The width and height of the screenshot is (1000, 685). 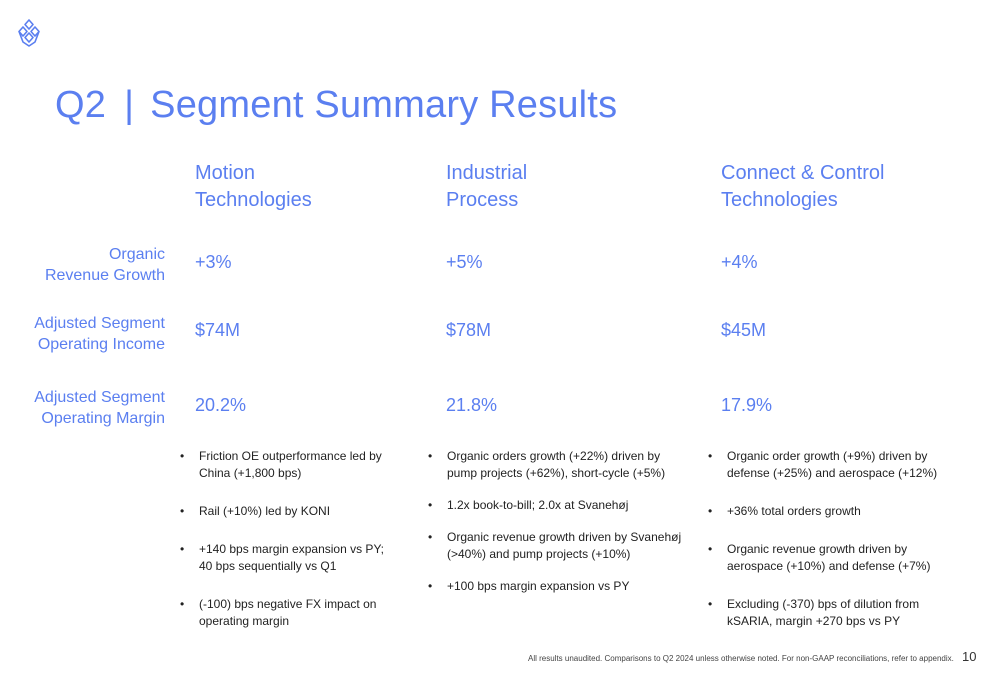 I want to click on column-heading-motion-technologies: Motion Technologies, so click(x=253, y=186).